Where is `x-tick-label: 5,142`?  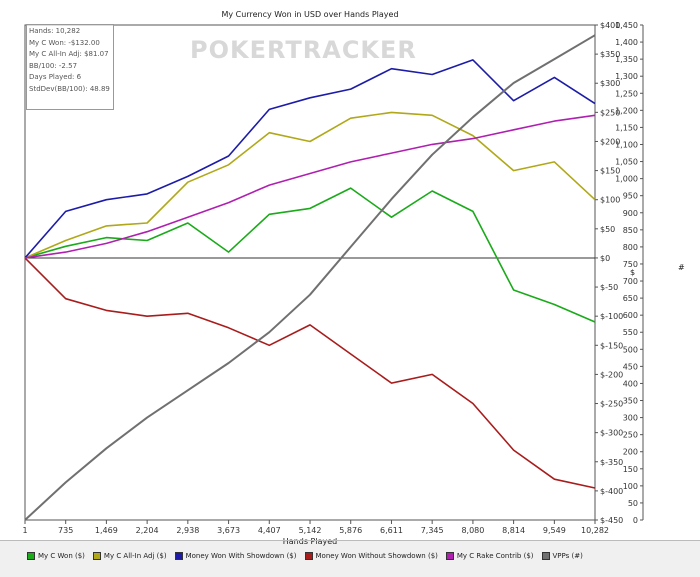 x-tick-label: 5,142 is located at coordinates (310, 530).